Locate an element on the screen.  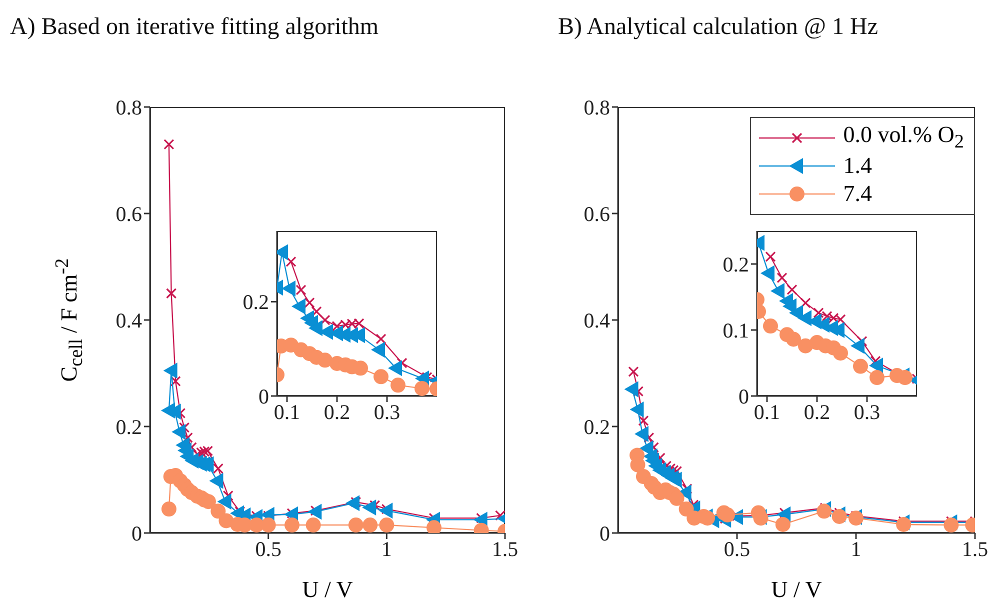
chart-title: B) Analytical calculation @ 1 Hz is located at coordinates (718, 27).